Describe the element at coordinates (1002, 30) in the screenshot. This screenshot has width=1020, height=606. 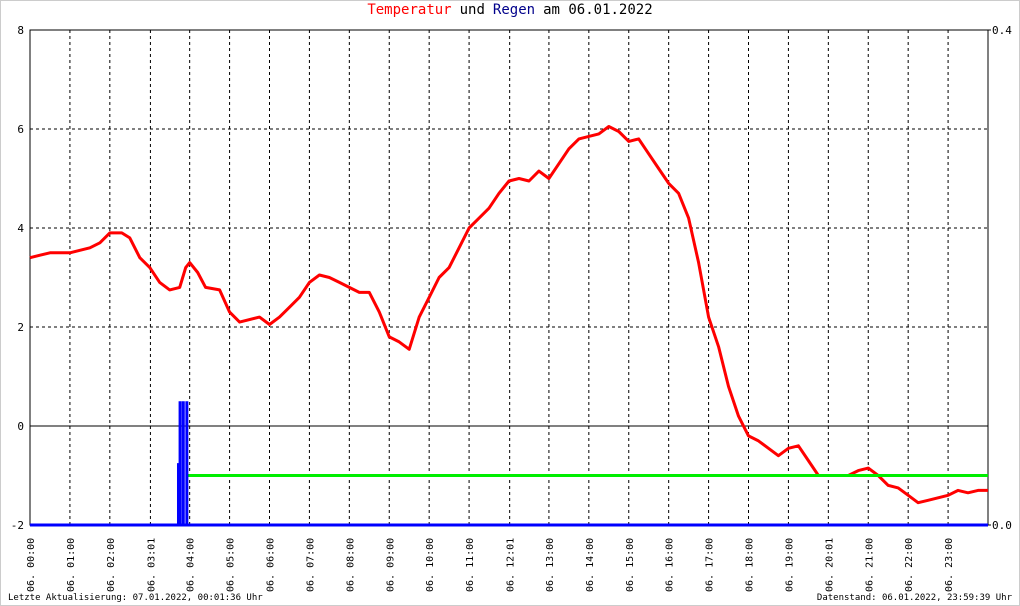
I see `y2-tick-label: 0.4` at that location.